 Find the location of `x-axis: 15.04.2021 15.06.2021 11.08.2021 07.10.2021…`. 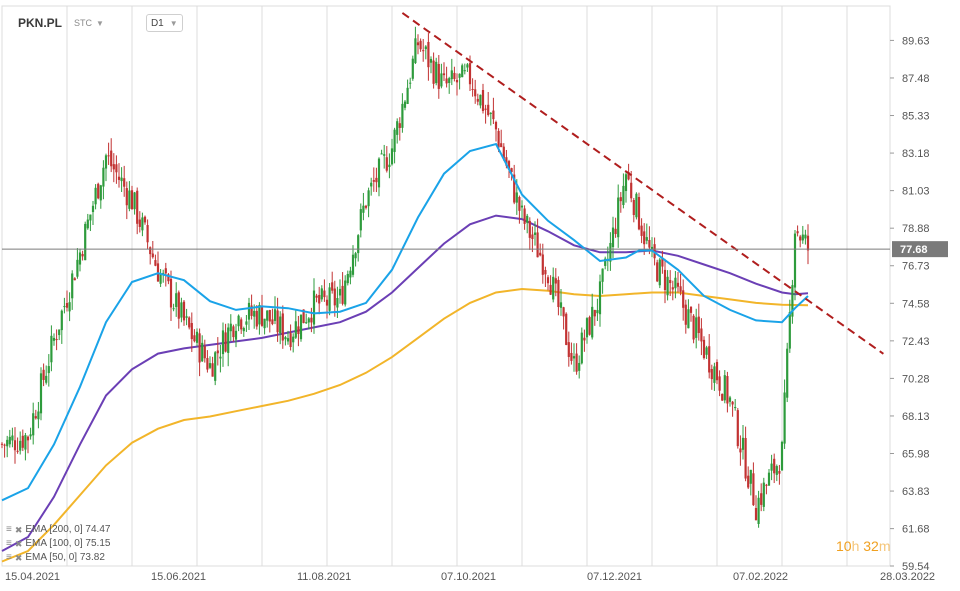

x-axis: 15.04.2021 15.06.2021 11.08.2021 07.10.2021… is located at coordinates (470, 577).